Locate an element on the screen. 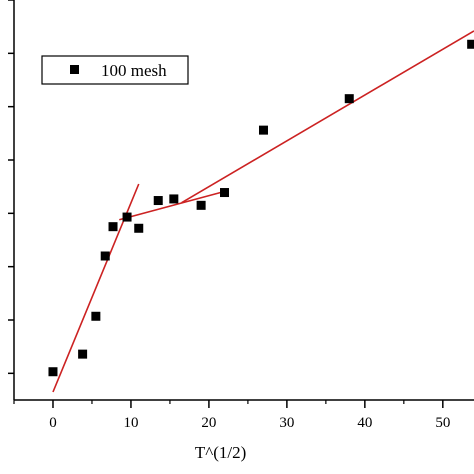 The image size is (474, 474). legend-label: 100 mesh is located at coordinates (134, 70).